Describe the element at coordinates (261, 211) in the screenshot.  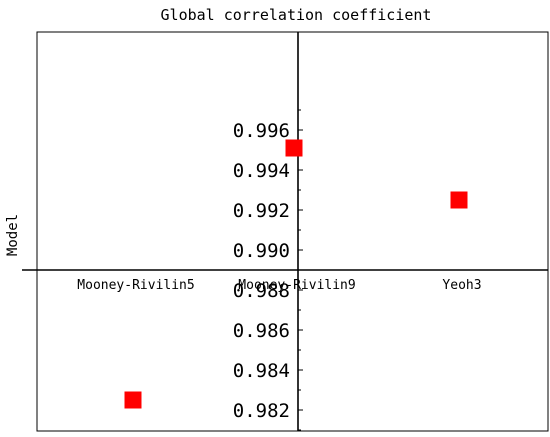
I see `y-tick-label: 0.992` at that location.